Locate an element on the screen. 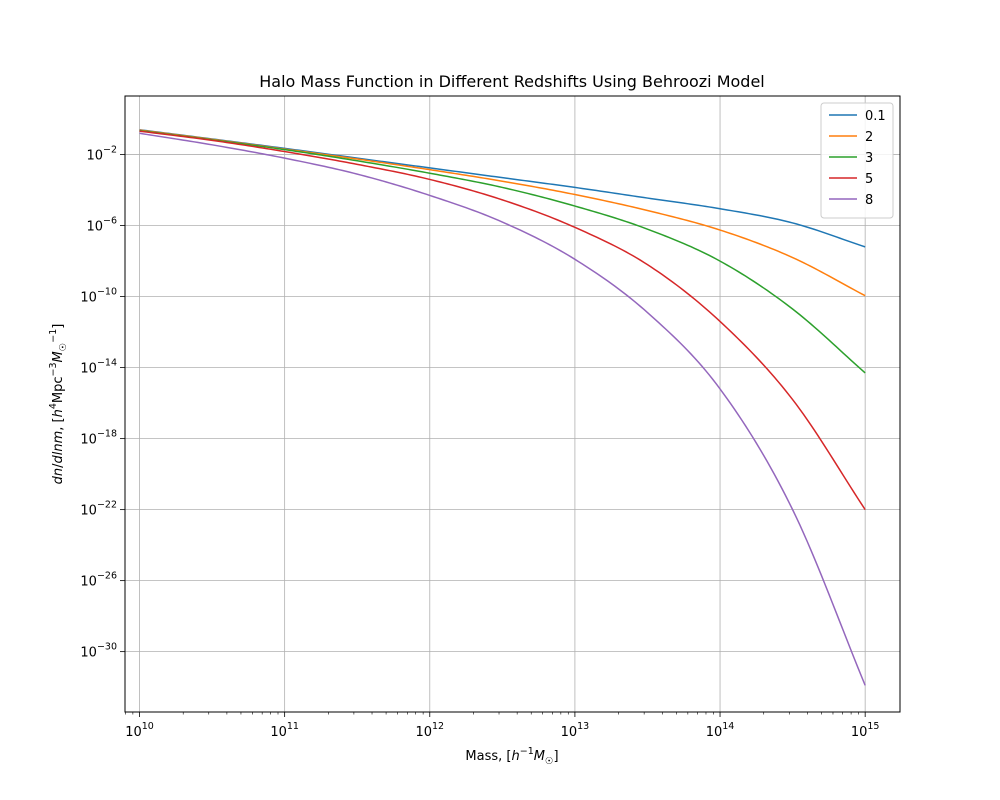 The image size is (1000, 800). y-tick-label: 10⁻¹⁴ is located at coordinates (98, 367).